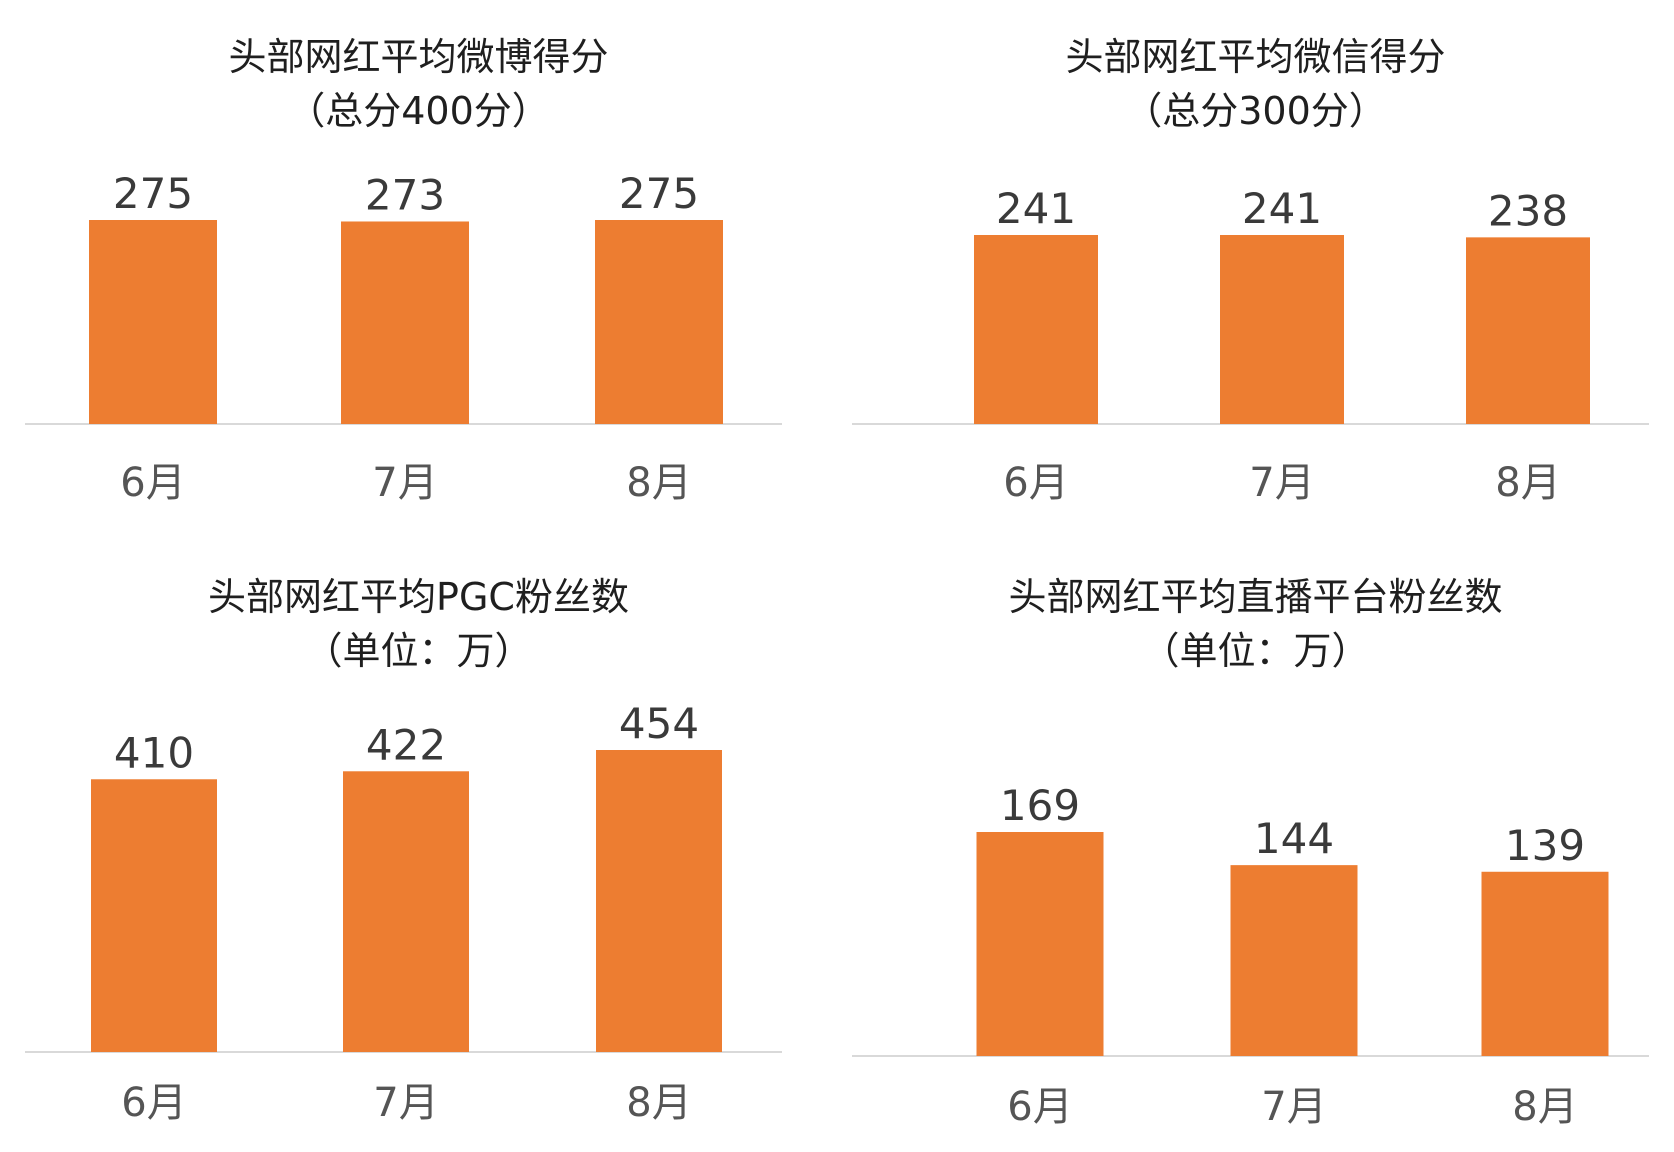 This screenshot has height=1152, width=1674. I want to click on chart-plot: 241 6月 241 7月 238 8月, so click(1250, 345).